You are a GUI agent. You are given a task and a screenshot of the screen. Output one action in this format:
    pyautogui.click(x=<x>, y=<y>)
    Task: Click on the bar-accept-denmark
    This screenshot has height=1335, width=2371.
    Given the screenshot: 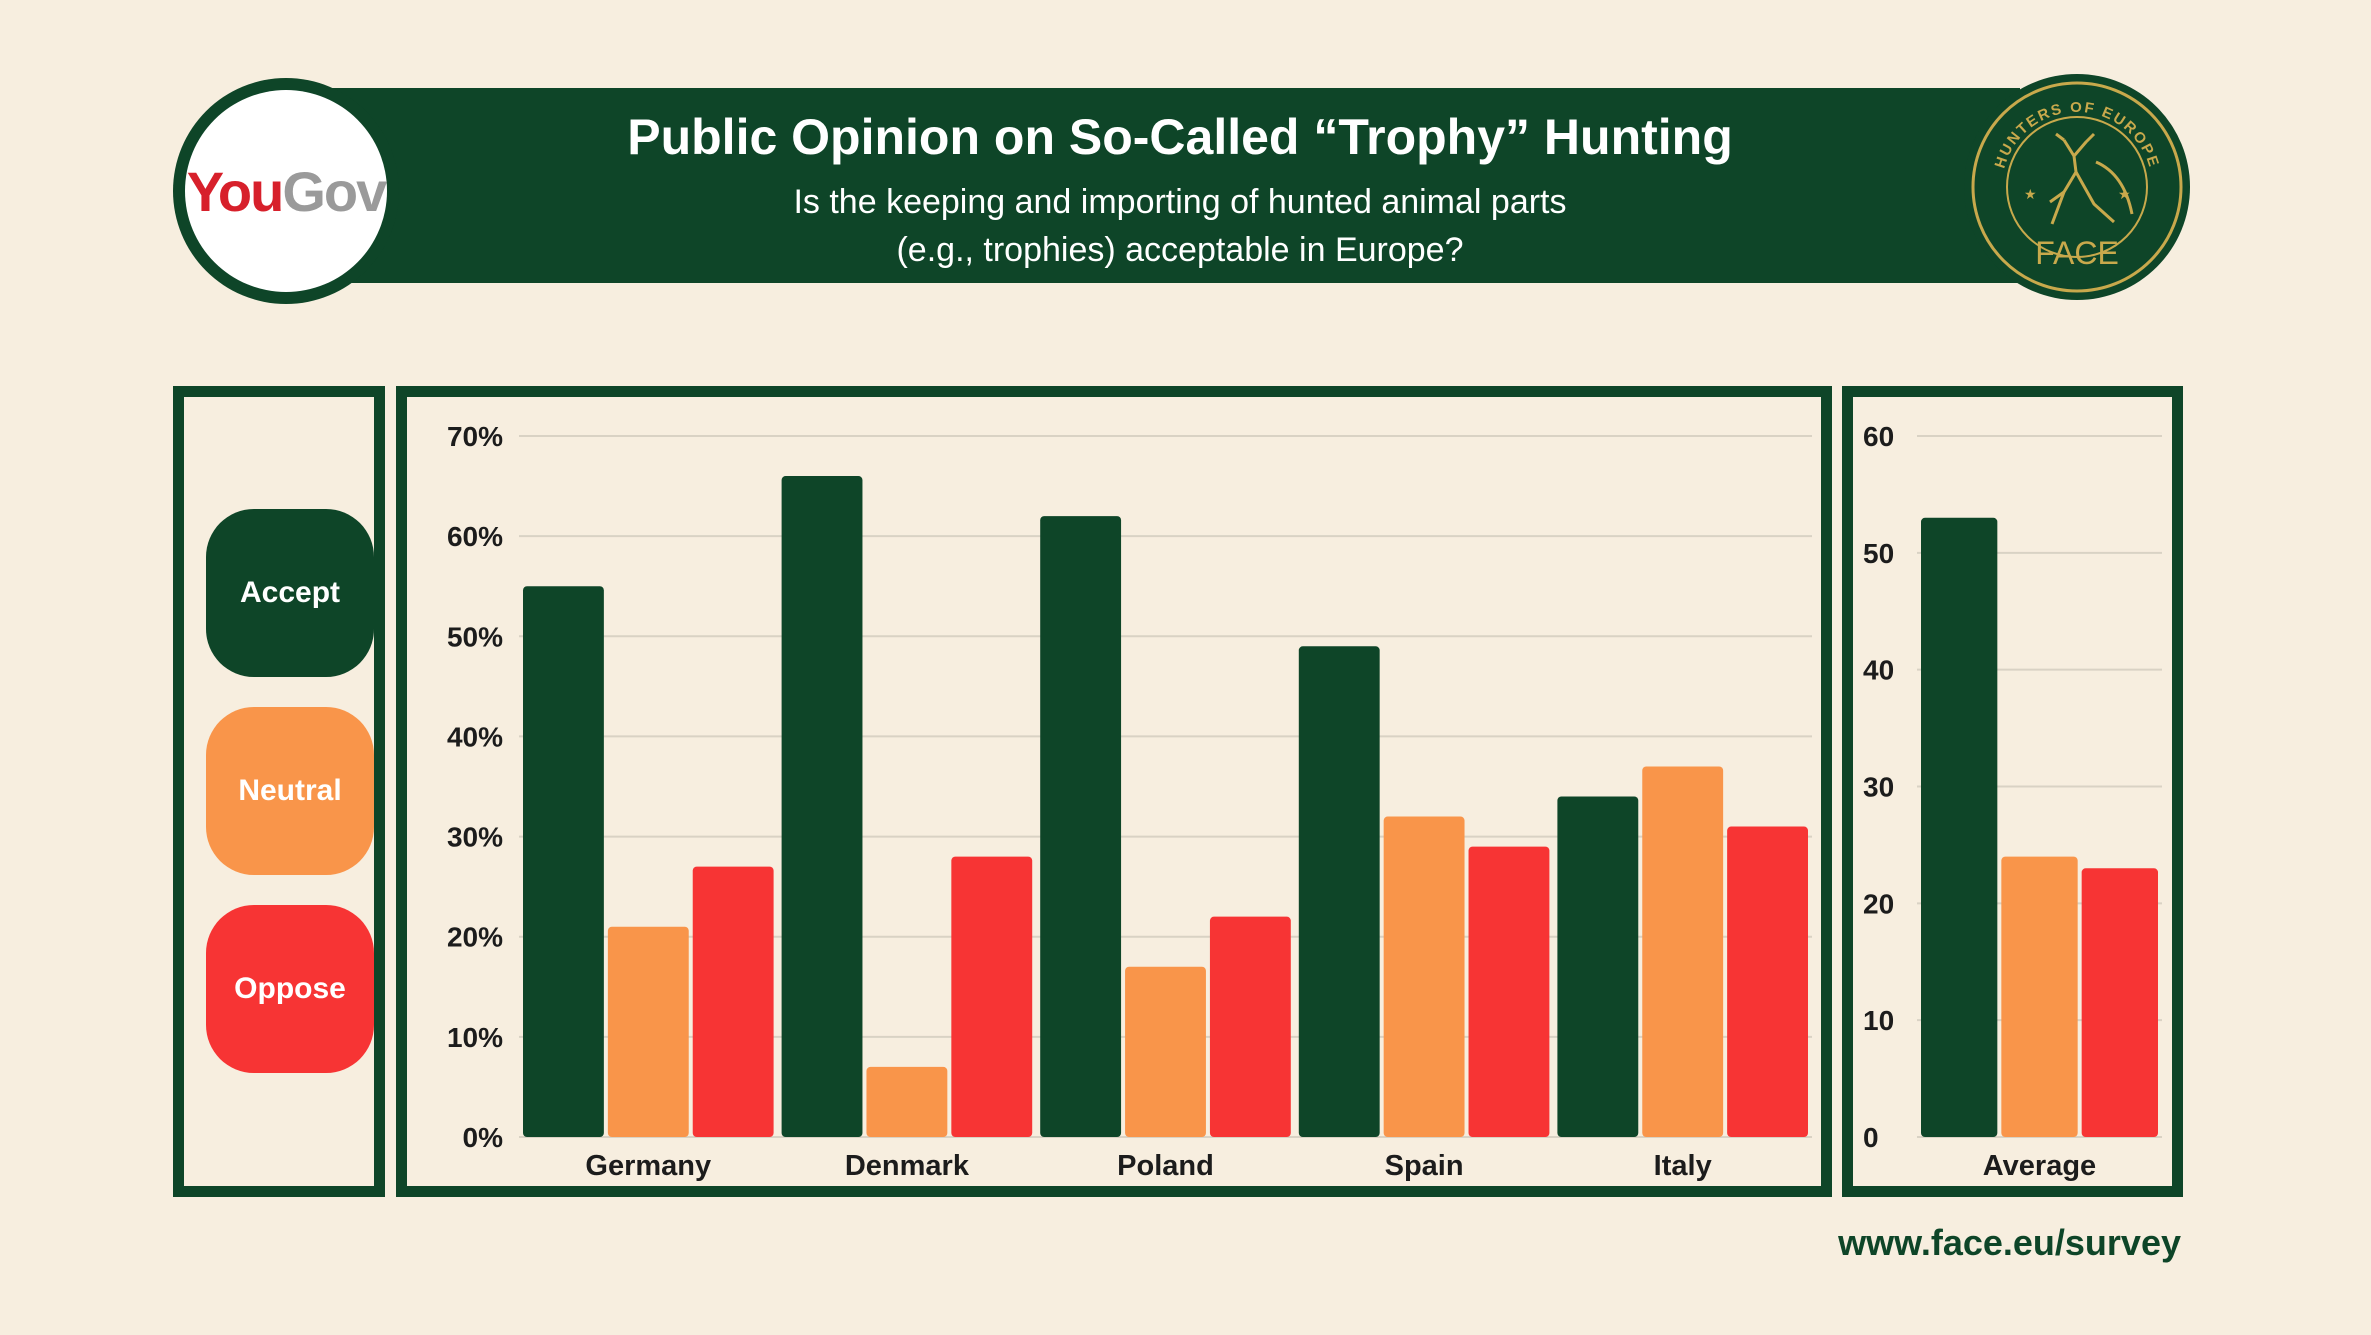 What is the action you would take?
    pyautogui.click(x=822, y=806)
    